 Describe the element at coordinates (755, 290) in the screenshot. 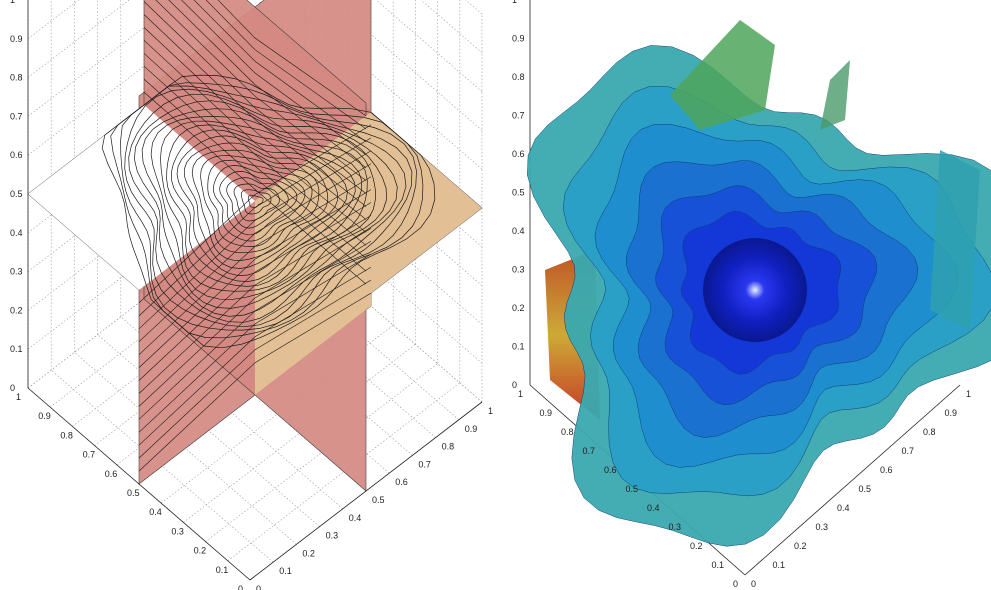

I see `isosurface-core` at that location.